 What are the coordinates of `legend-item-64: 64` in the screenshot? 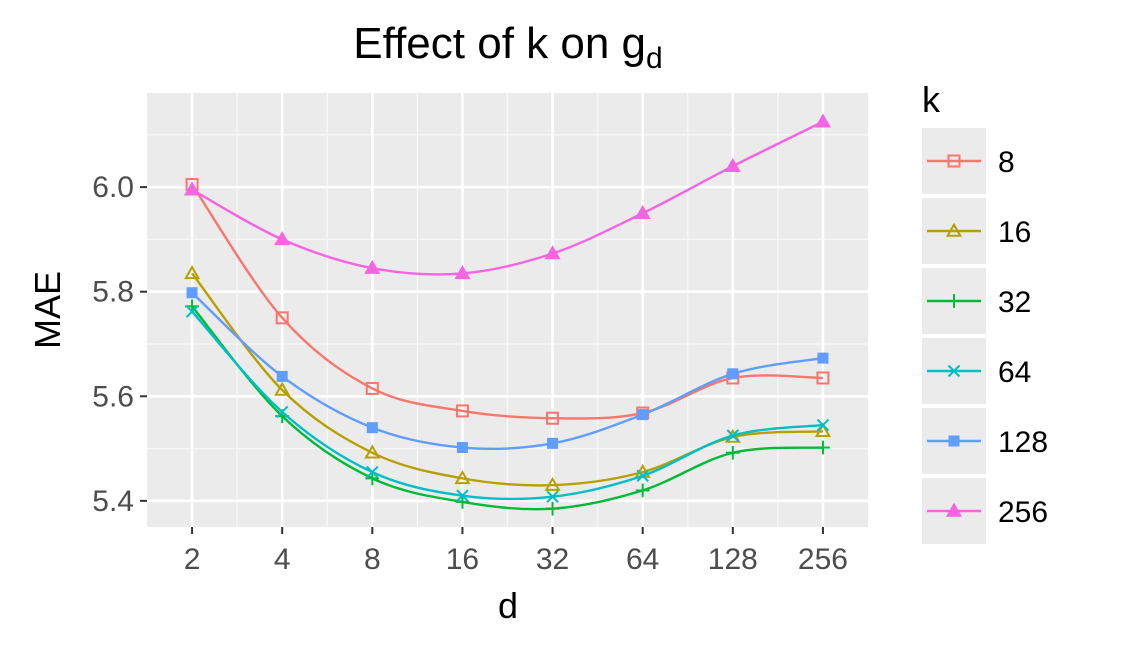 It's located at (976, 371).